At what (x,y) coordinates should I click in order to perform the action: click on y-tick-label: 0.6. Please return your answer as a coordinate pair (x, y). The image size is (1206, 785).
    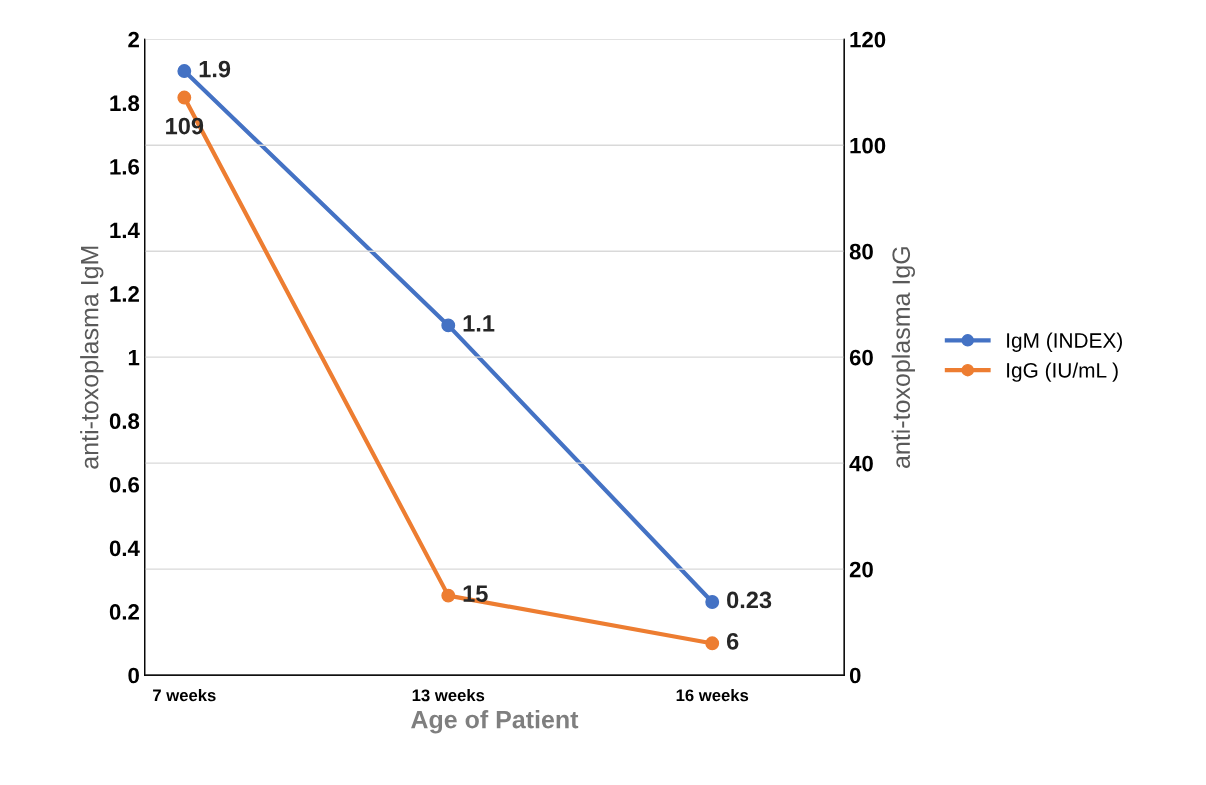
    Looking at the image, I should click on (124, 484).